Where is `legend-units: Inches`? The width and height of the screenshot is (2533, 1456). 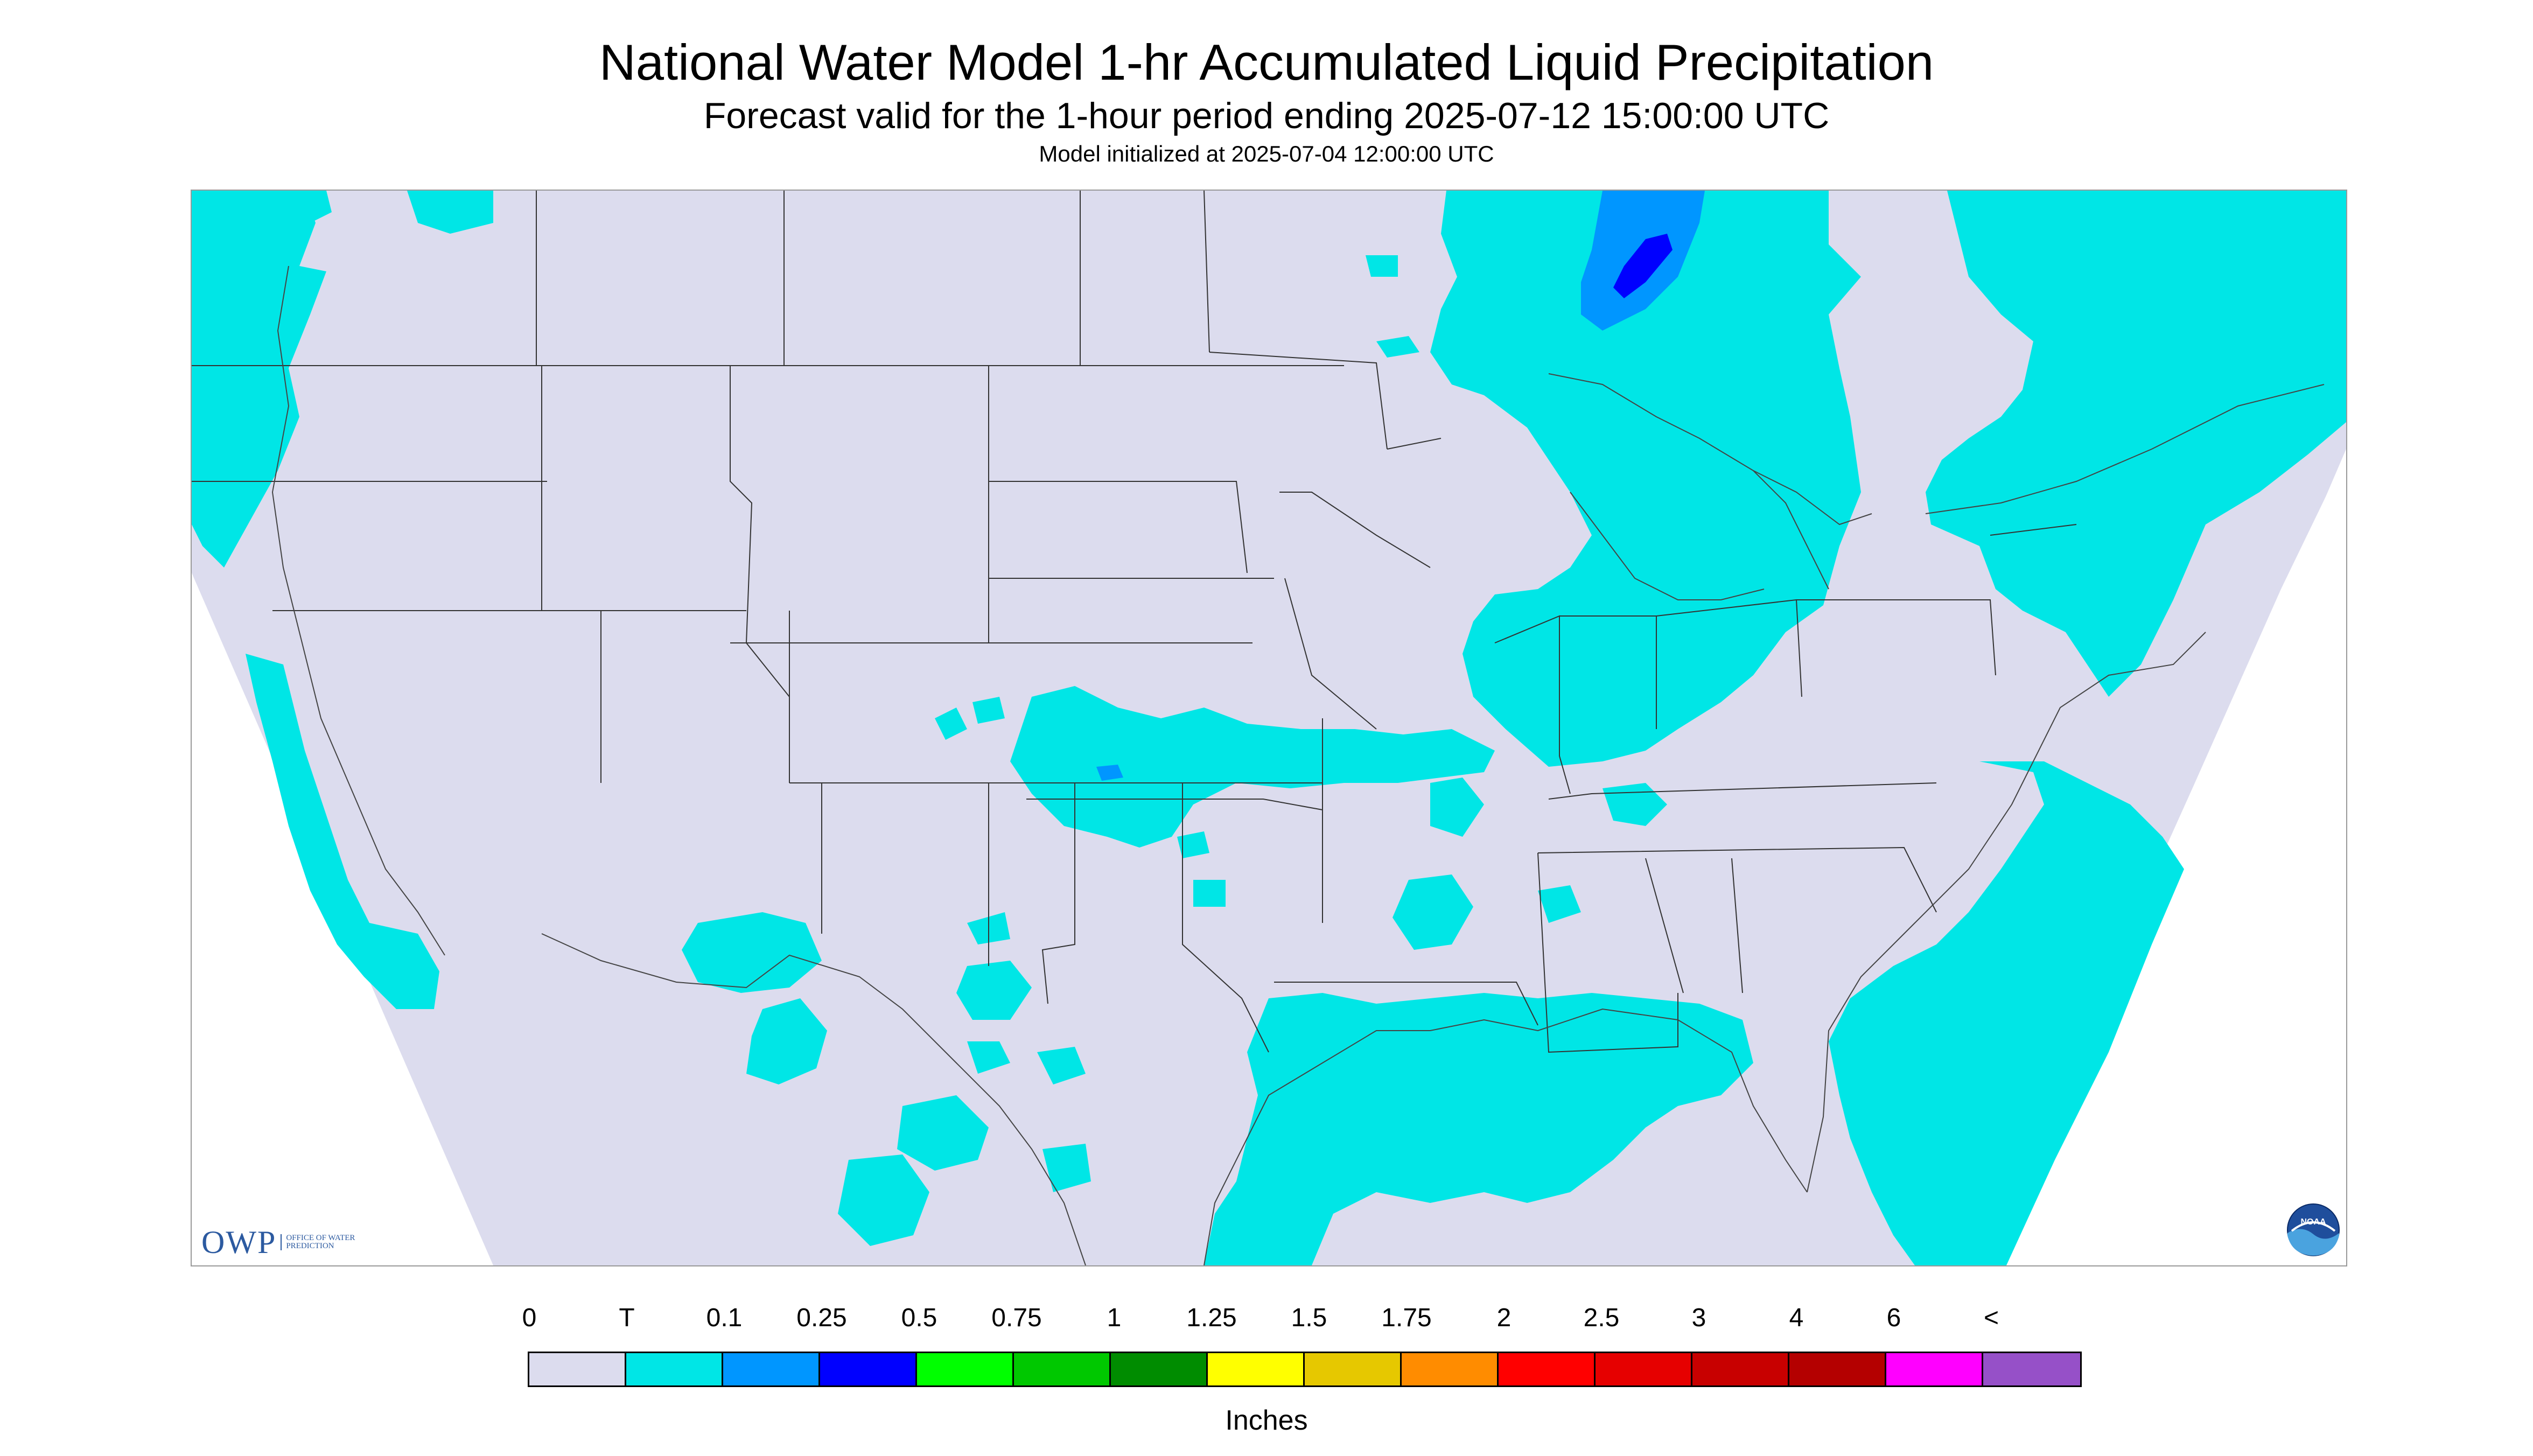
legend-units: Inches is located at coordinates (1266, 1420).